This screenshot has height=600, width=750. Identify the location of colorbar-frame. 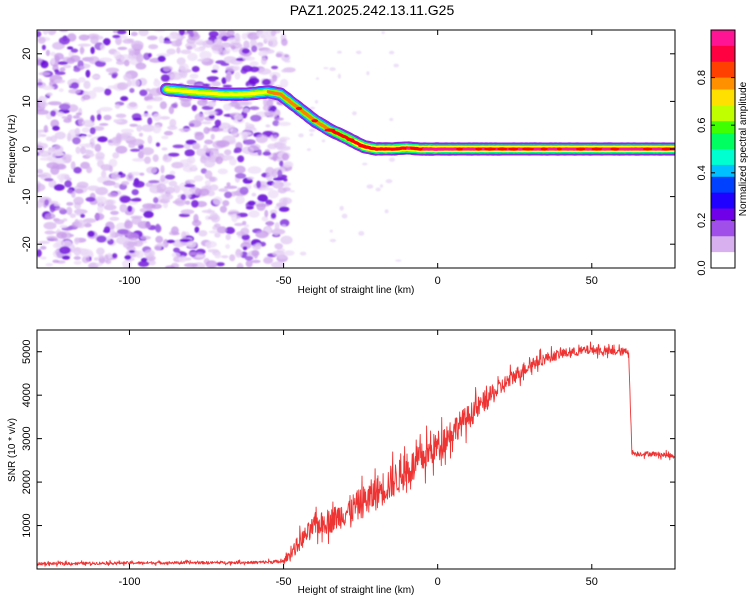
(723, 149).